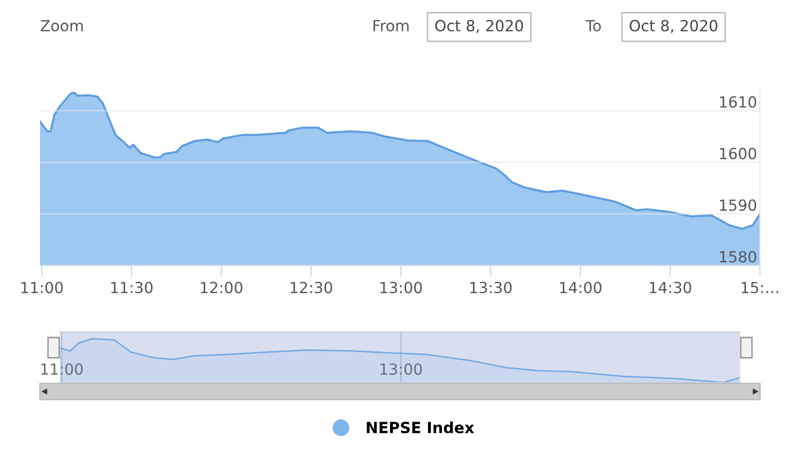  Describe the element at coordinates (738, 102) in the screenshot. I see `y-tick-label: 1610` at that location.